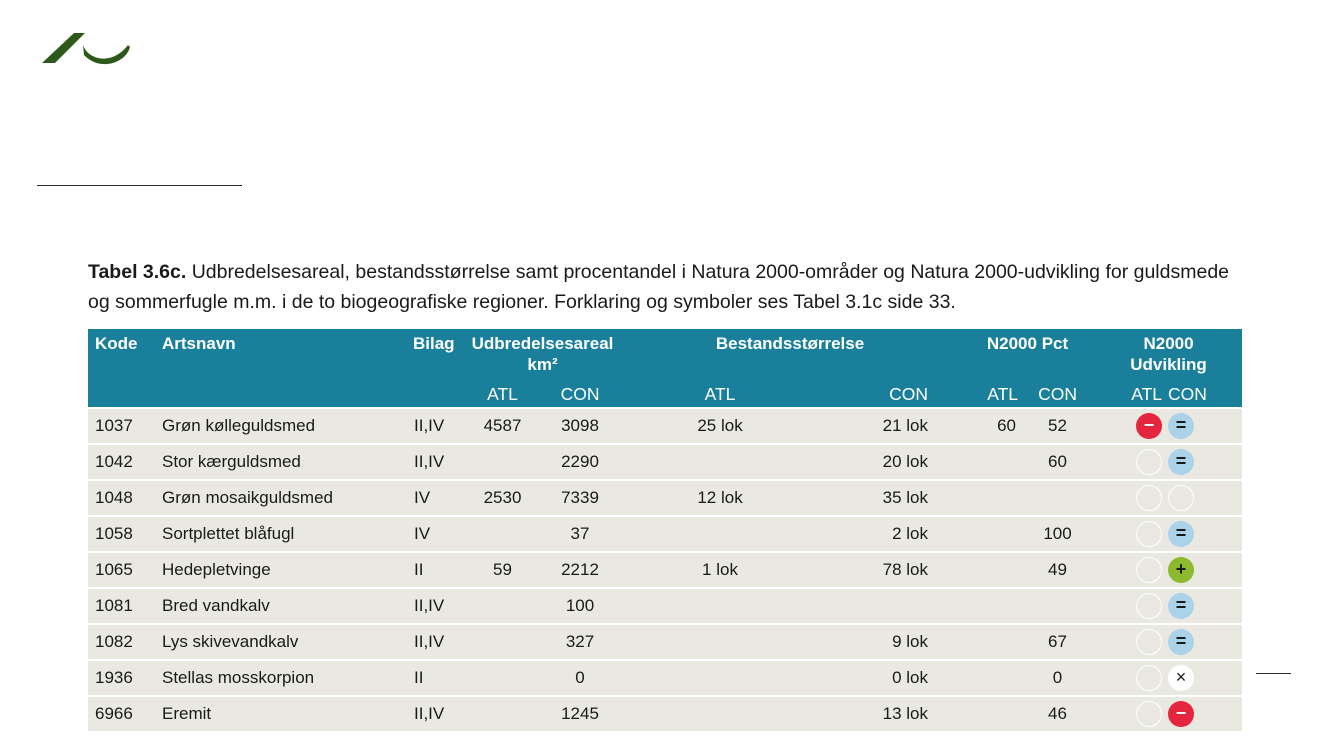 This screenshot has width=1333, height=750. I want to click on cell-bestand-con: 2 lok, so click(890, 533).